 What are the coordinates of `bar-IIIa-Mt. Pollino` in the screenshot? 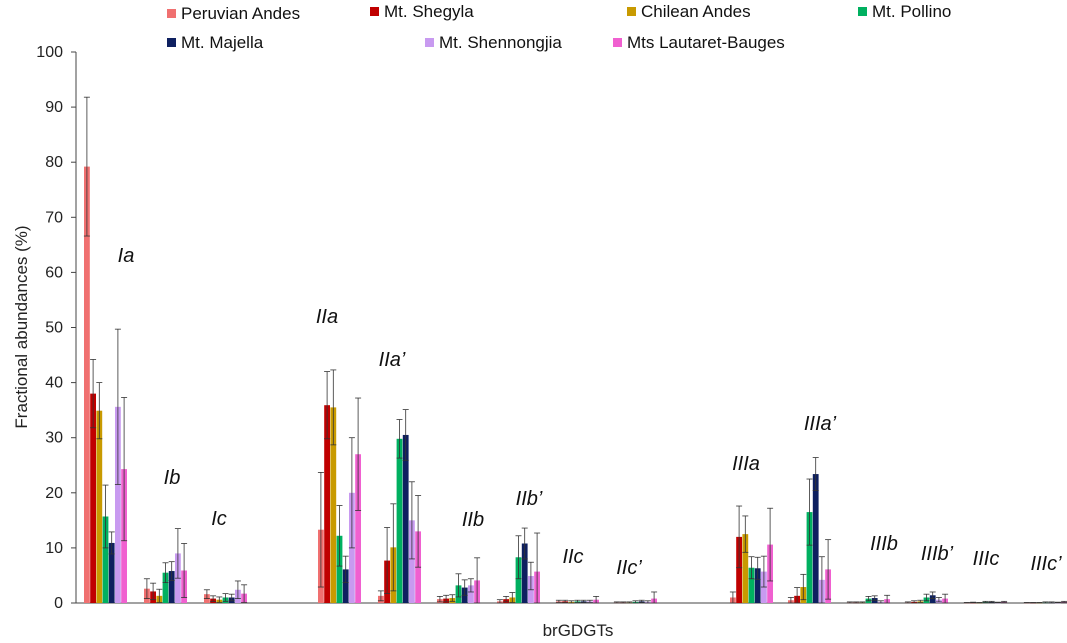 It's located at (751, 585).